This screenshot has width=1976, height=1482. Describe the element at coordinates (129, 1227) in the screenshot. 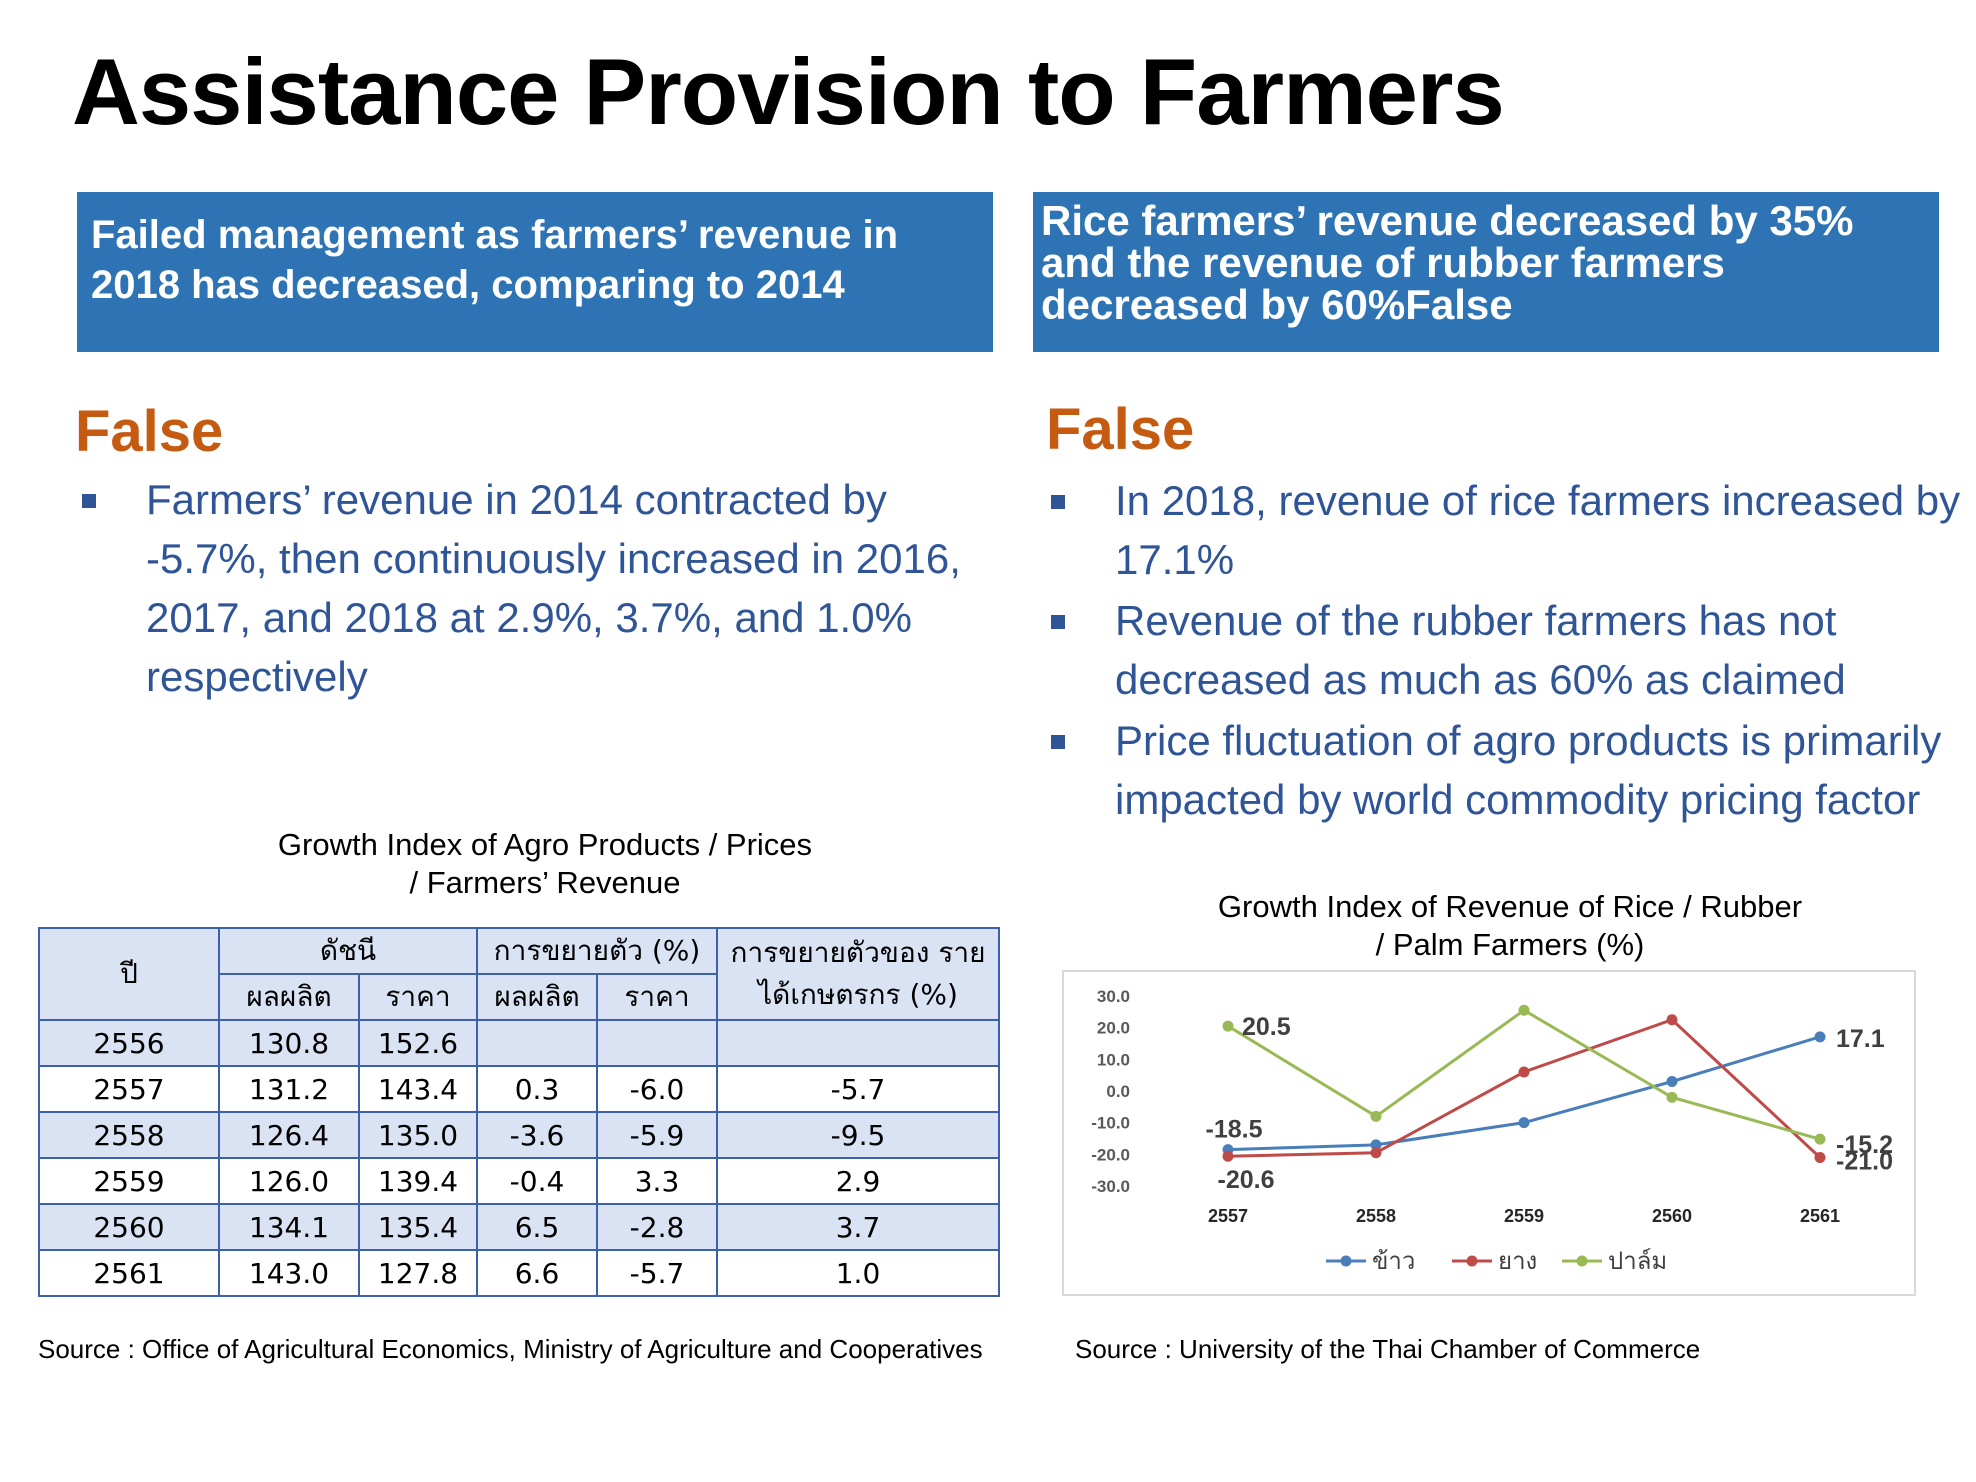

I see `table-cell: 2560` at that location.